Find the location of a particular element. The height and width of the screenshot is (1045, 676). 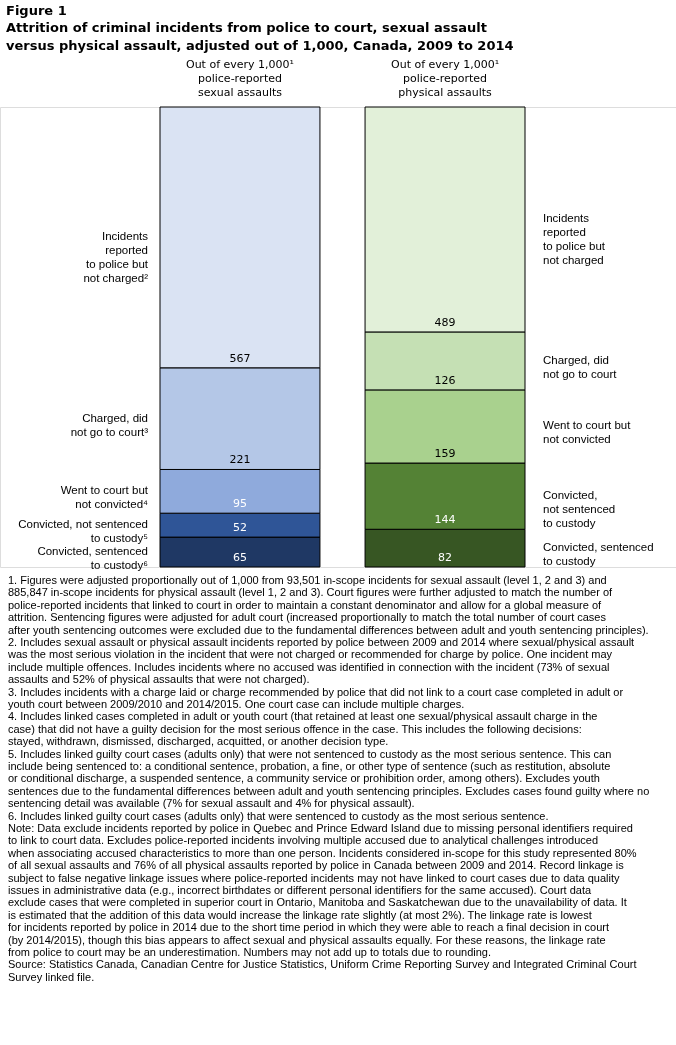

annotation: Incidents reported to police but not charged² is located at coordinates (116, 257).